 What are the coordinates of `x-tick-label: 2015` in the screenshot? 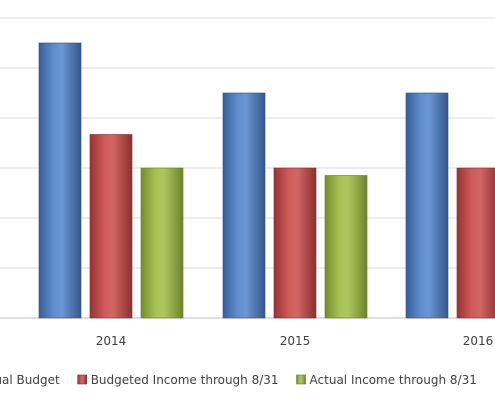 It's located at (295, 341).